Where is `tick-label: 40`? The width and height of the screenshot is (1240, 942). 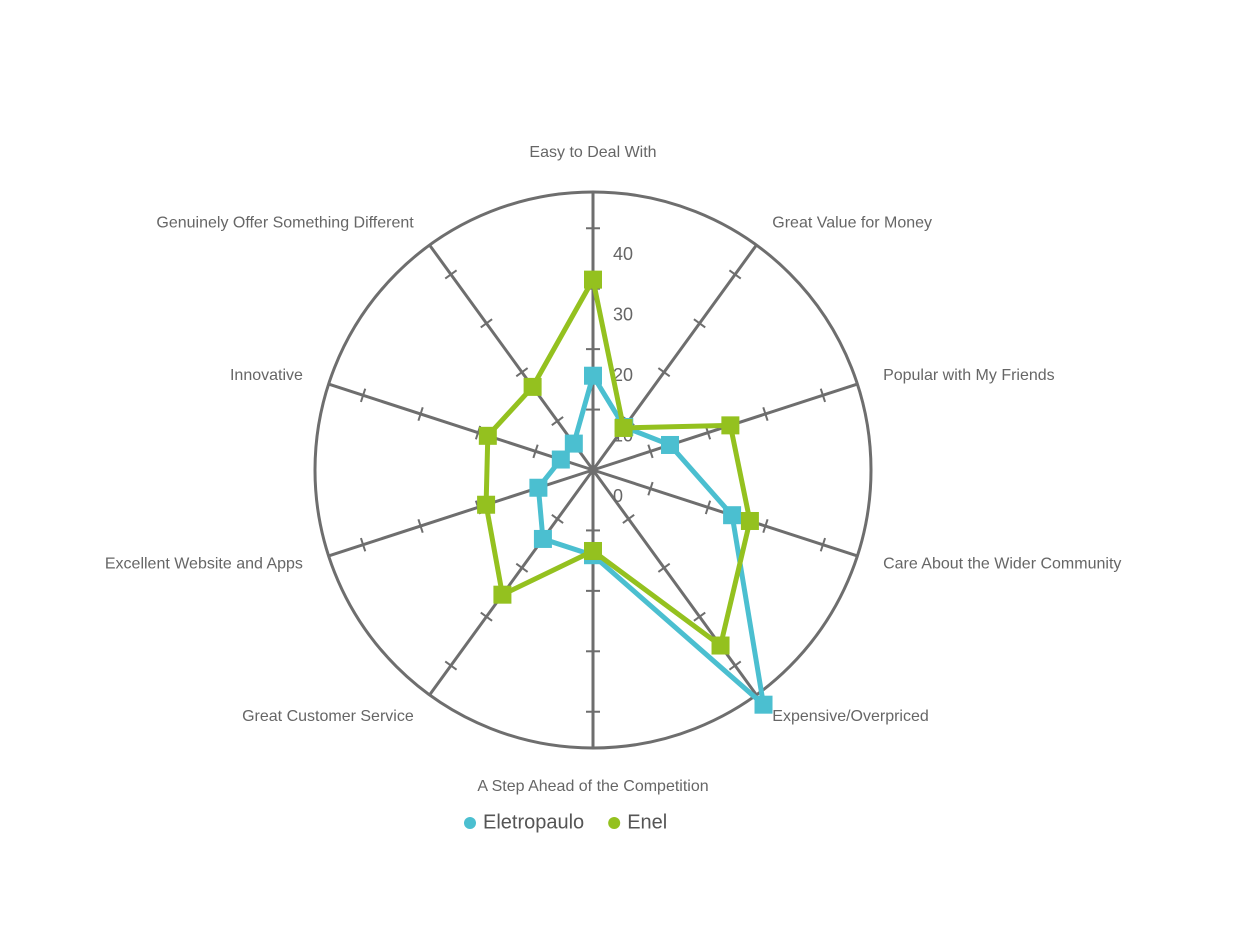 tick-label: 40 is located at coordinates (623, 254).